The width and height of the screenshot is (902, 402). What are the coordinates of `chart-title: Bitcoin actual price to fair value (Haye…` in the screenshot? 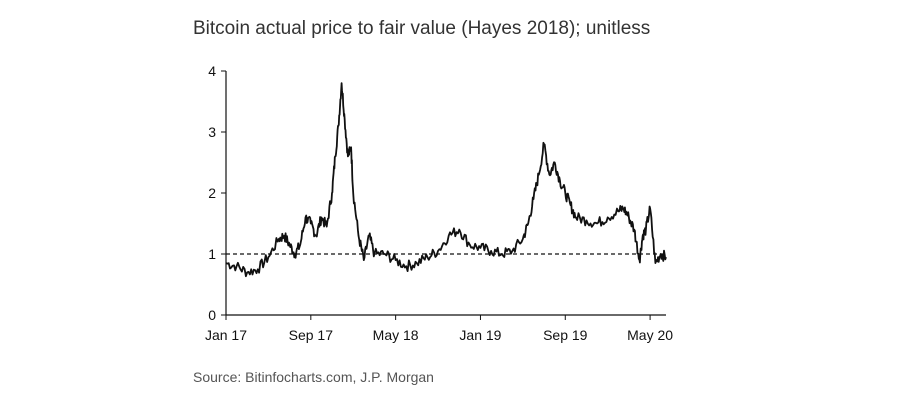 It's located at (422, 28).